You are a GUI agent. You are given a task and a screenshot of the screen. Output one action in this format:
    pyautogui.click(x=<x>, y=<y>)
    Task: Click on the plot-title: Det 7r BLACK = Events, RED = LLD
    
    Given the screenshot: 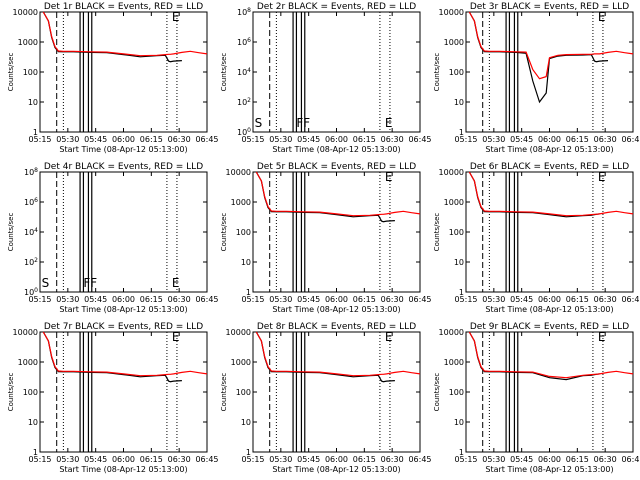 What is the action you would take?
    pyautogui.click(x=123, y=327)
    